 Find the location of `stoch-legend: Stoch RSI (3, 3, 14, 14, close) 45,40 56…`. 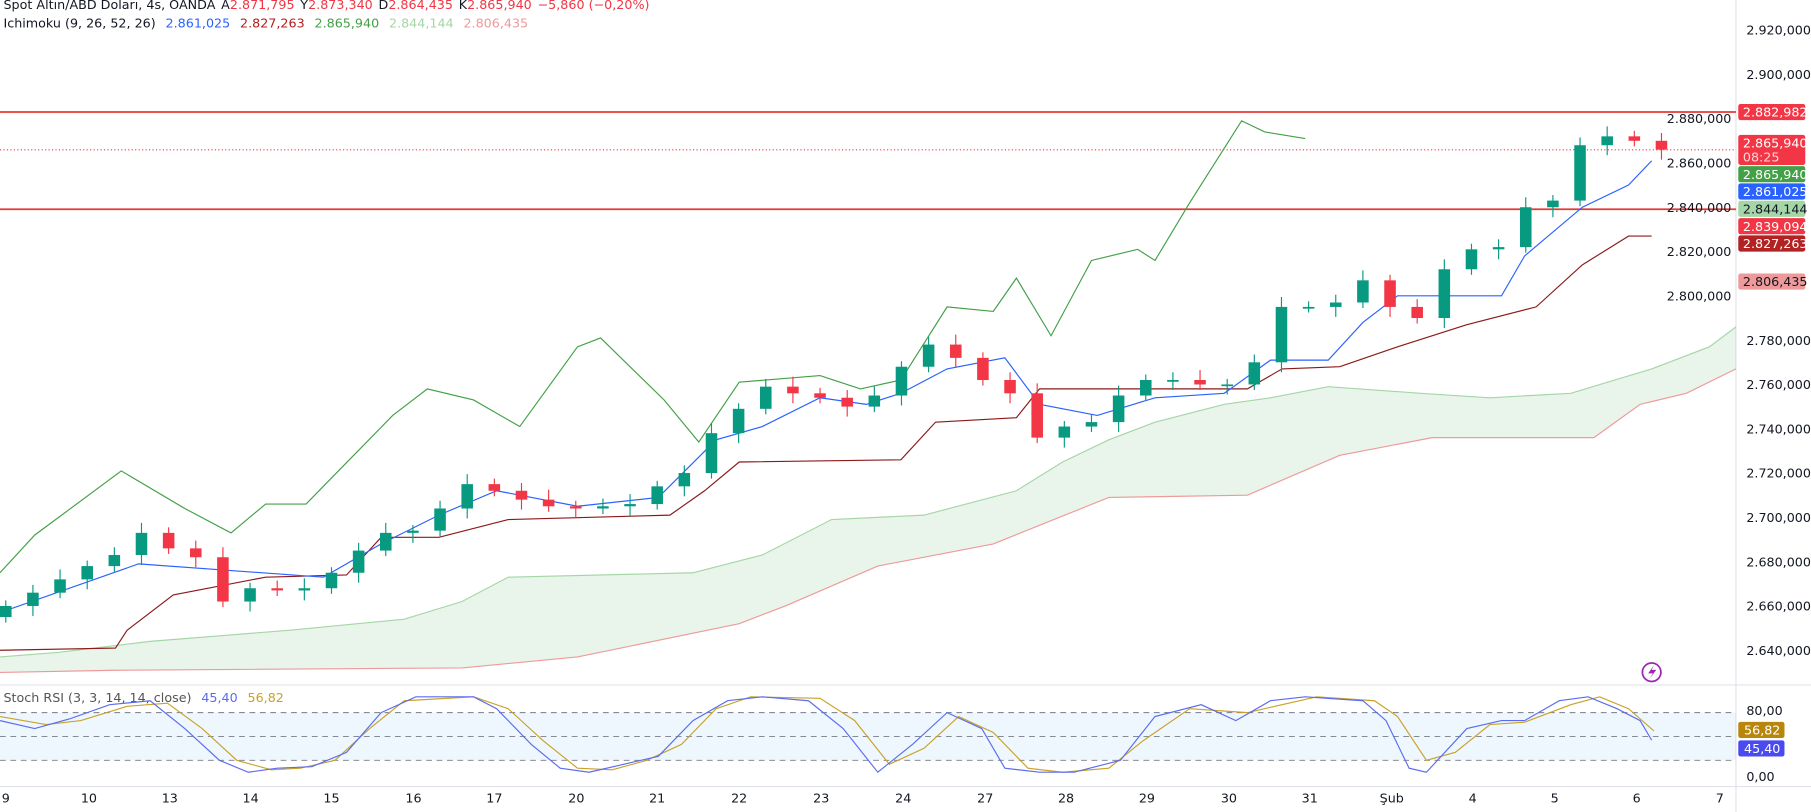

stoch-legend: Stoch RSI (3, 3, 14, 14, close) 45,40 56… is located at coordinates (146, 698).